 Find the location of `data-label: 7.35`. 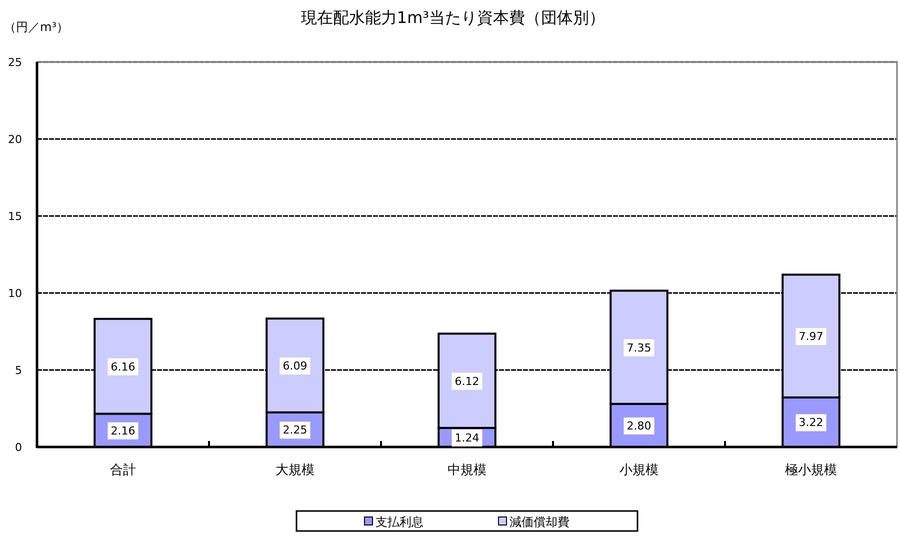

data-label: 7.35 is located at coordinates (639, 347).